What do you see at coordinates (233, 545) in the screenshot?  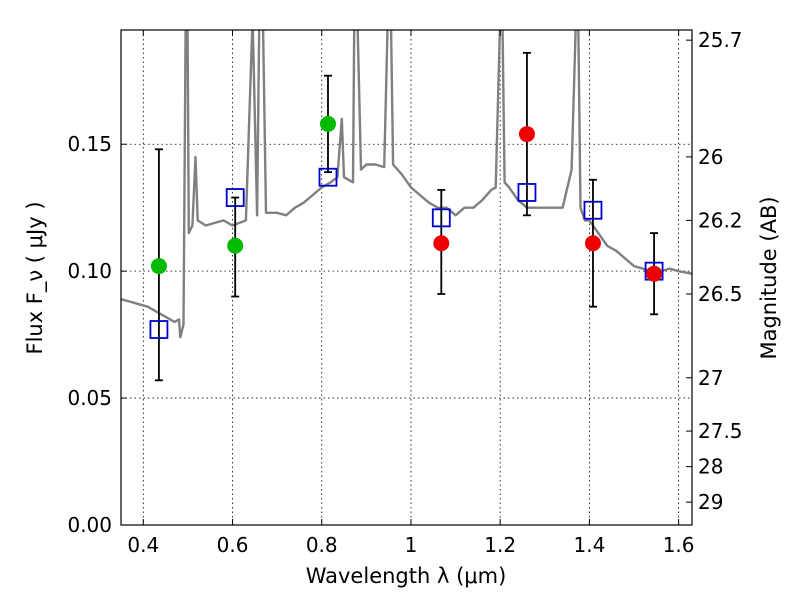 I see `x-tick-label: 0.6` at bounding box center [233, 545].